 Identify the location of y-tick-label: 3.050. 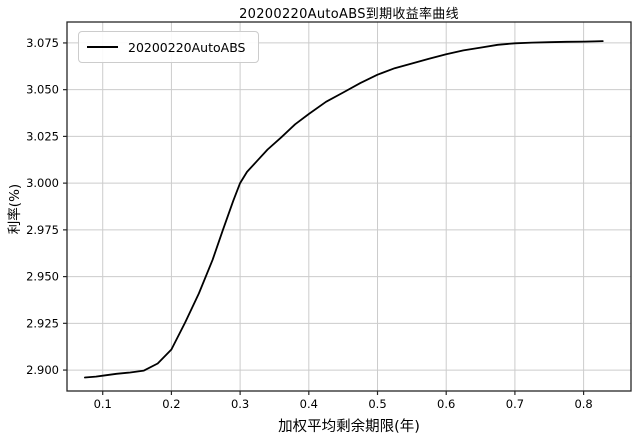
(42, 90).